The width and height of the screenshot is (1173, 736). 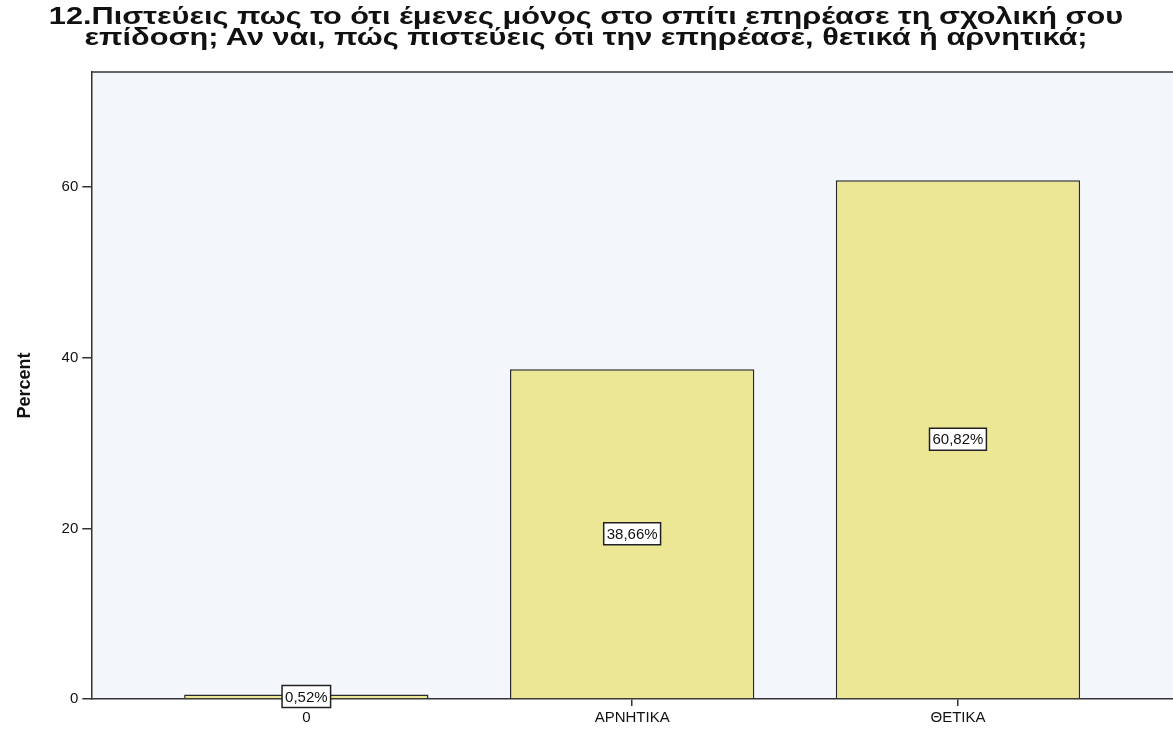 I want to click on data-label: 38,66%, so click(x=632, y=533).